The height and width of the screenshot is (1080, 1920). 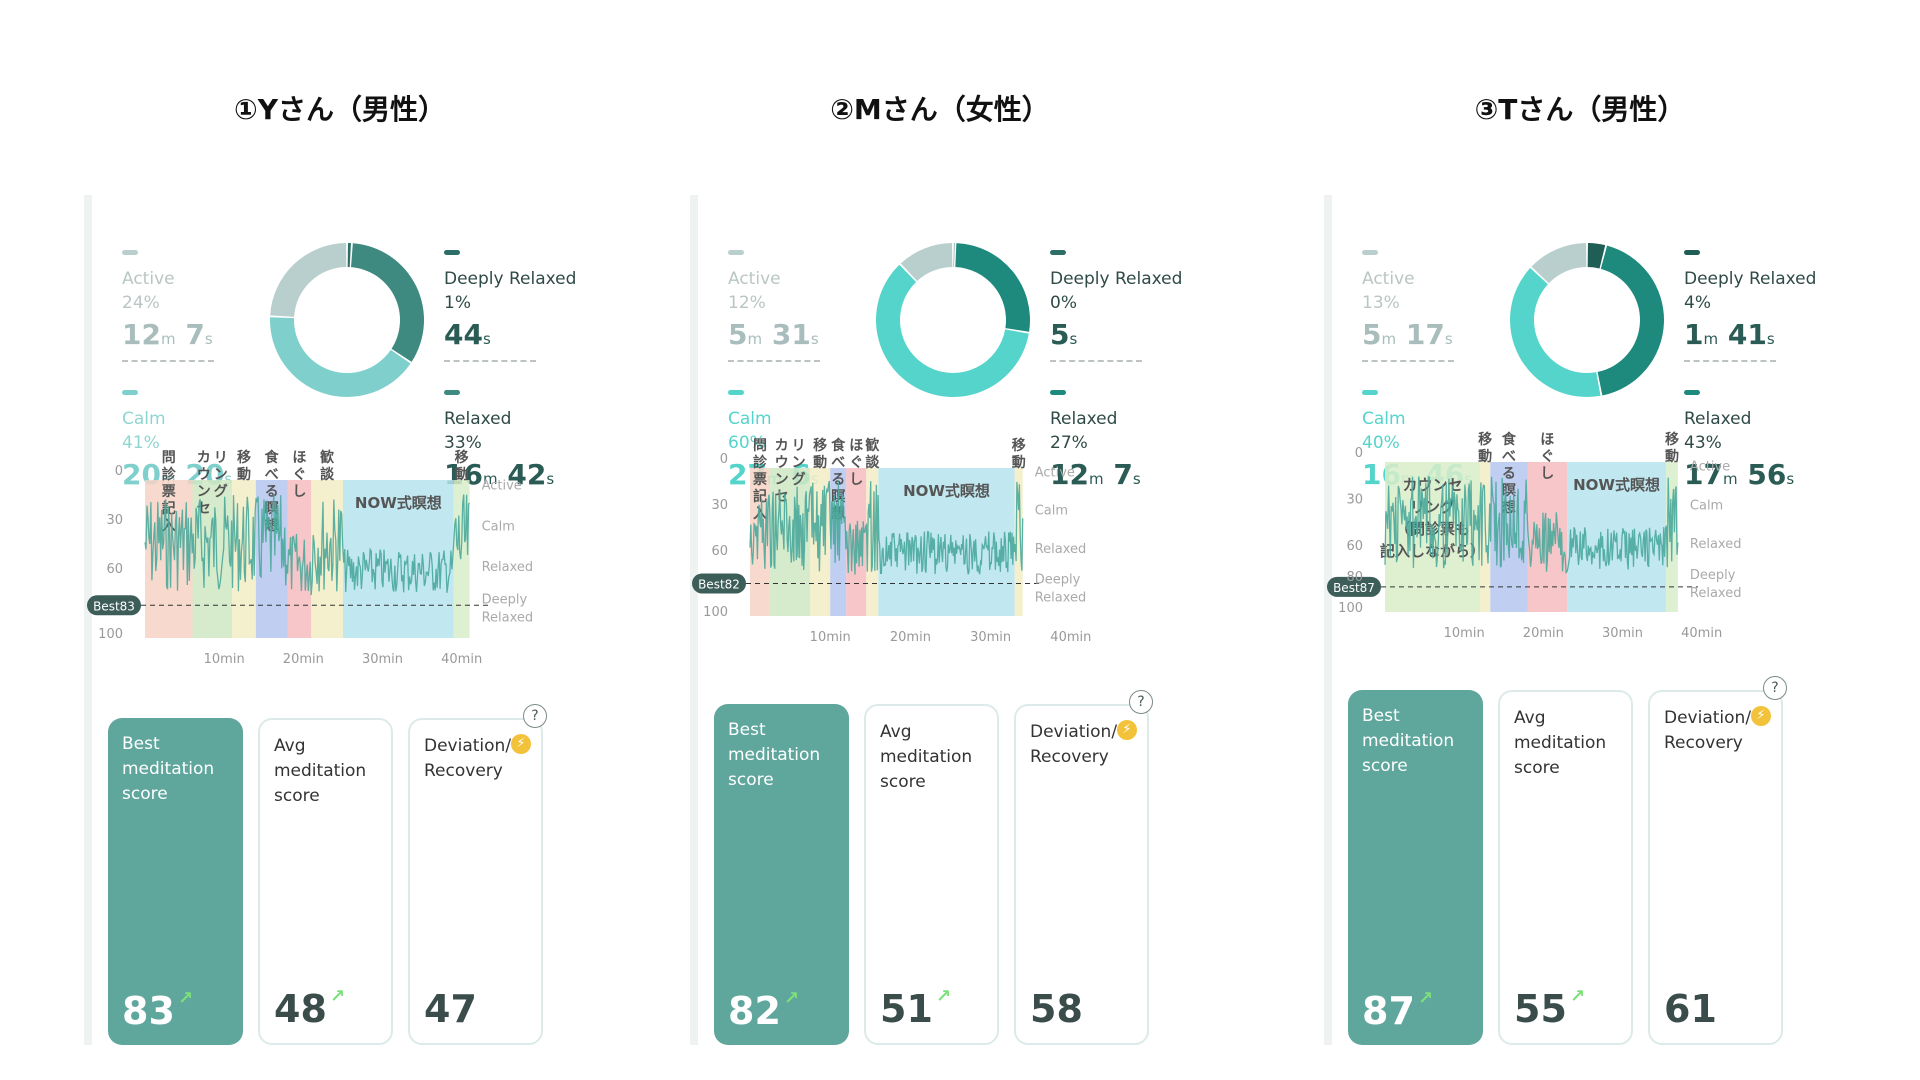 What do you see at coordinates (167, 303) in the screenshot?
I see `stat-active: Active 24% 12m 7s` at bounding box center [167, 303].